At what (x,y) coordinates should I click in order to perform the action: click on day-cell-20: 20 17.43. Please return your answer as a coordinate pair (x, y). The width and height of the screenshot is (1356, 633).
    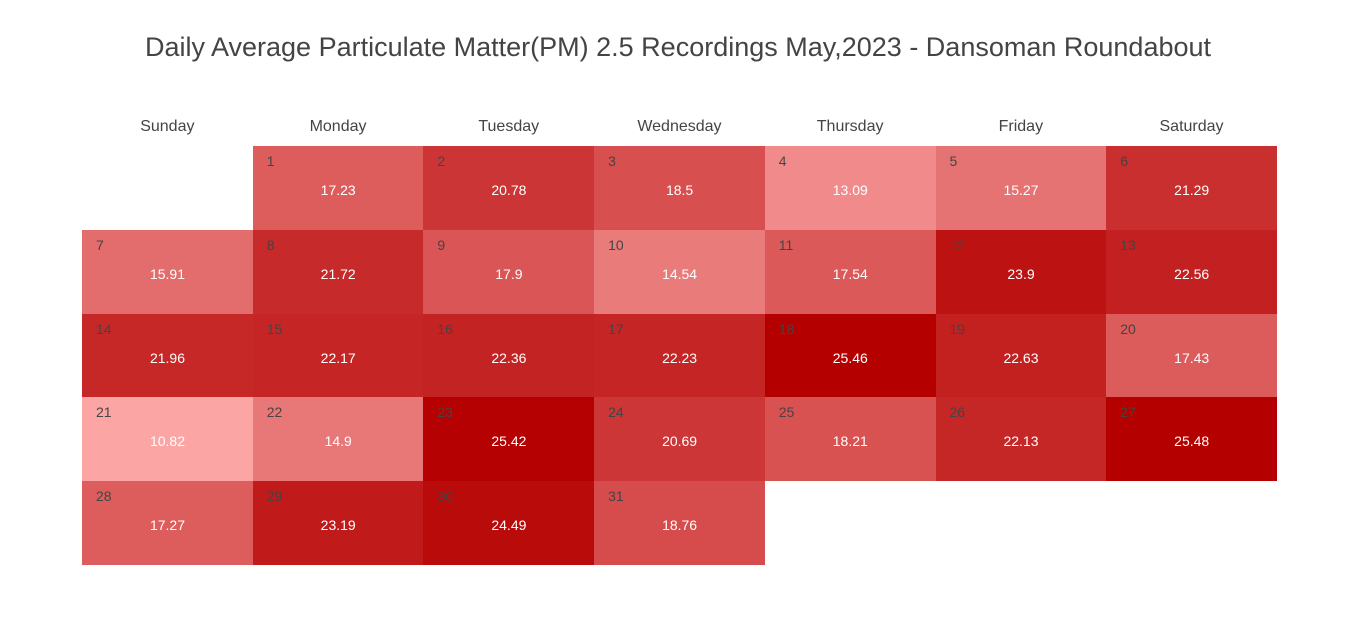
    Looking at the image, I should click on (1192, 355).